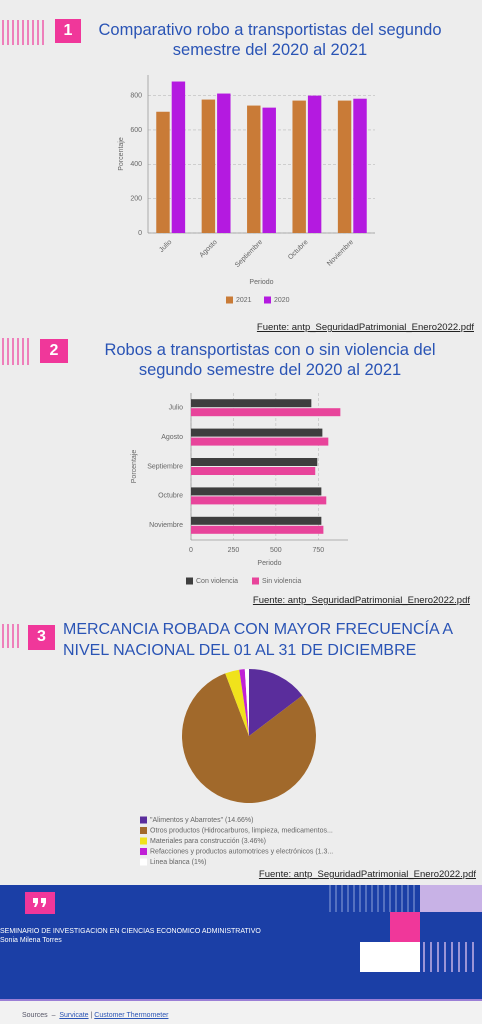 This screenshot has width=482, height=1024. What do you see at coordinates (241, 954) in the screenshot?
I see `footer-art` at bounding box center [241, 954].